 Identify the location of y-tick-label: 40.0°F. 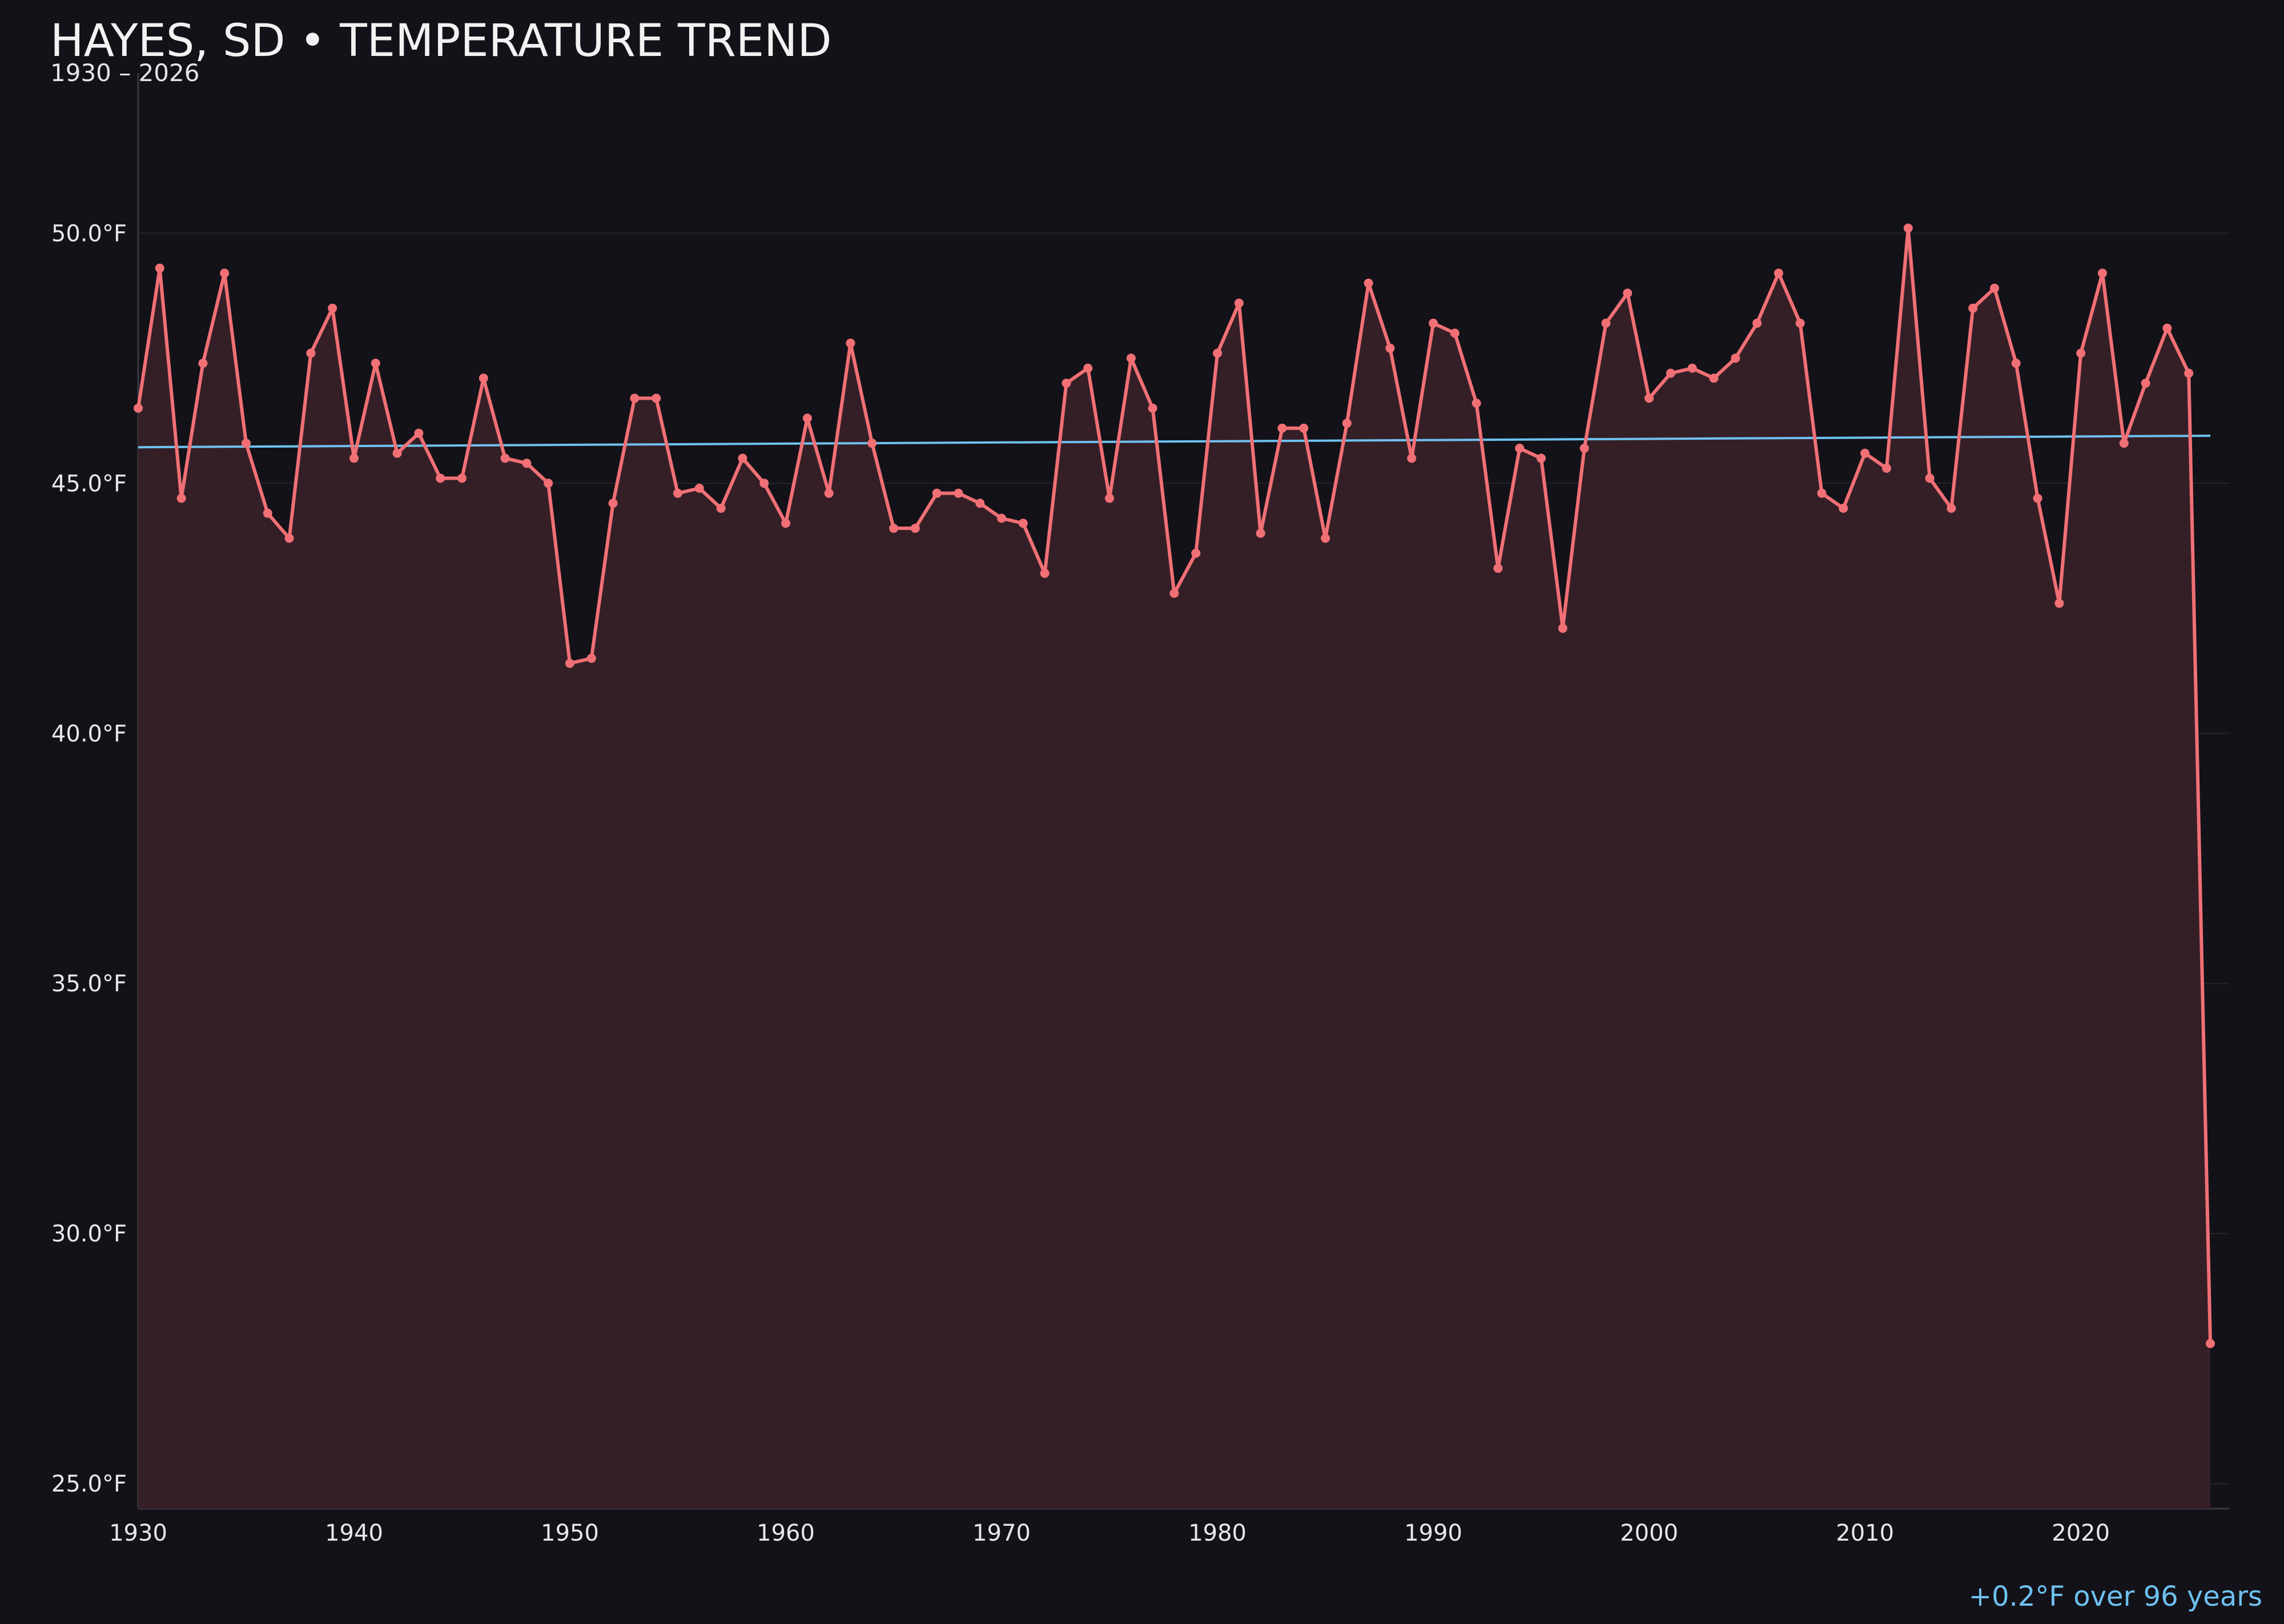
(89, 734).